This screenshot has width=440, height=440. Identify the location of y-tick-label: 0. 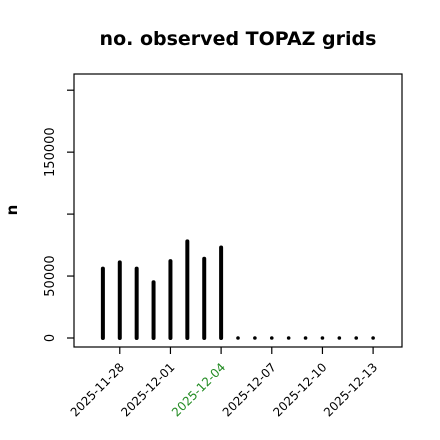
(50, 338).